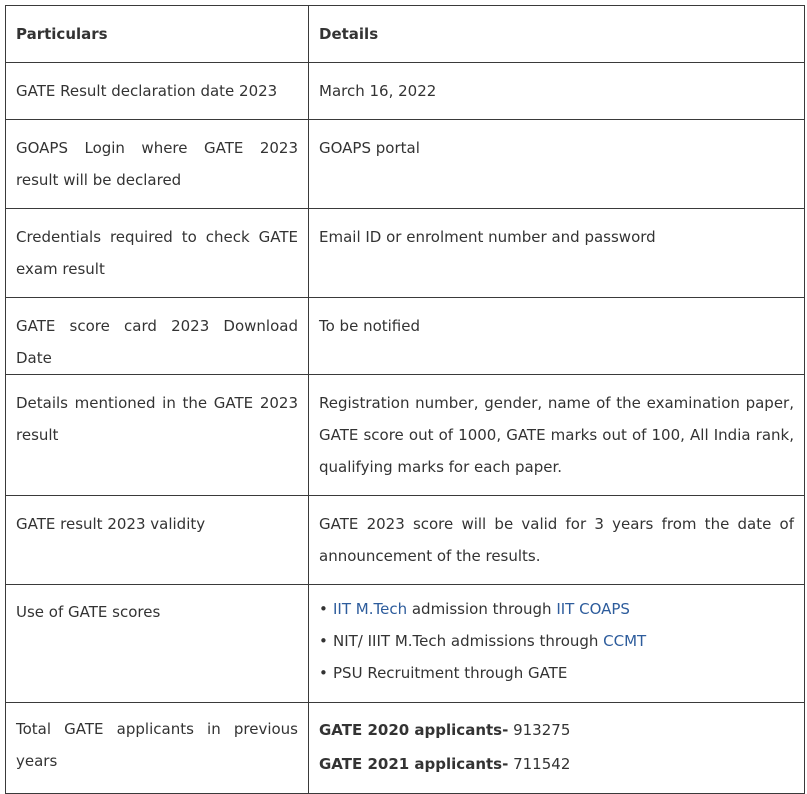 This screenshot has width=807, height=794. I want to click on detail-cell: To be notified, so click(556, 336).